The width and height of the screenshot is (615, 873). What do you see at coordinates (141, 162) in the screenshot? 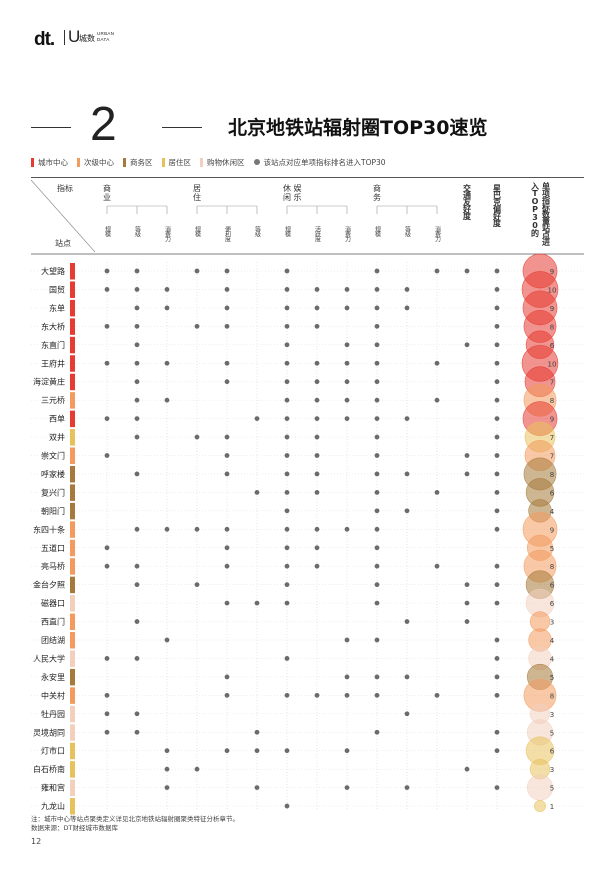
I see `legend-label: 商务区` at bounding box center [141, 162].